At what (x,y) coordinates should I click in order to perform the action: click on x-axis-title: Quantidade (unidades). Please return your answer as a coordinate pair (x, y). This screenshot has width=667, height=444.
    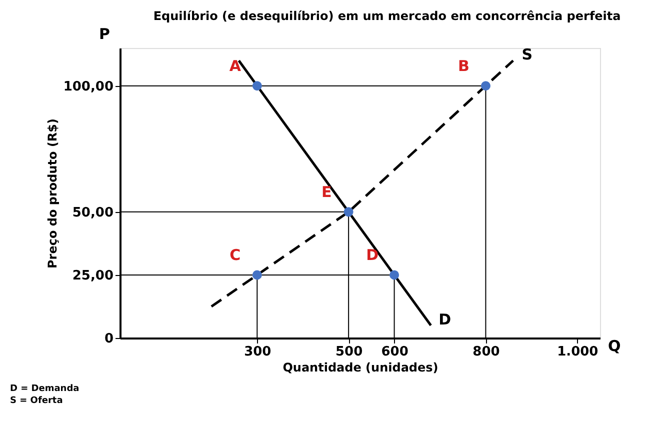
    Looking at the image, I should click on (360, 367).